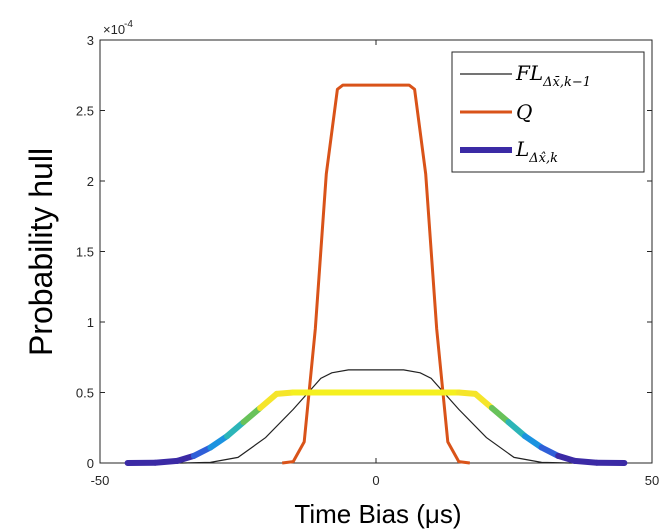 The height and width of the screenshot is (531, 666). I want to click on legend-label-fl: FLΔx̄,k−1, so click(553, 75).